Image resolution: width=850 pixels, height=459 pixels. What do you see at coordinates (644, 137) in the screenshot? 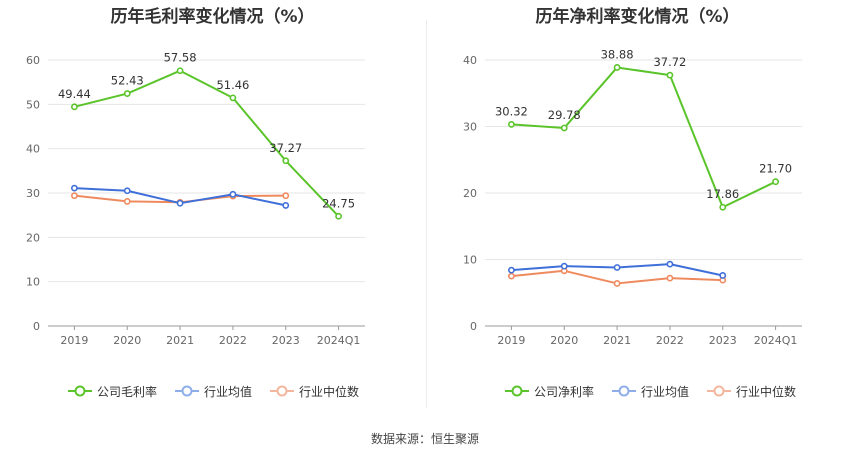
I see `right-company-line` at bounding box center [644, 137].